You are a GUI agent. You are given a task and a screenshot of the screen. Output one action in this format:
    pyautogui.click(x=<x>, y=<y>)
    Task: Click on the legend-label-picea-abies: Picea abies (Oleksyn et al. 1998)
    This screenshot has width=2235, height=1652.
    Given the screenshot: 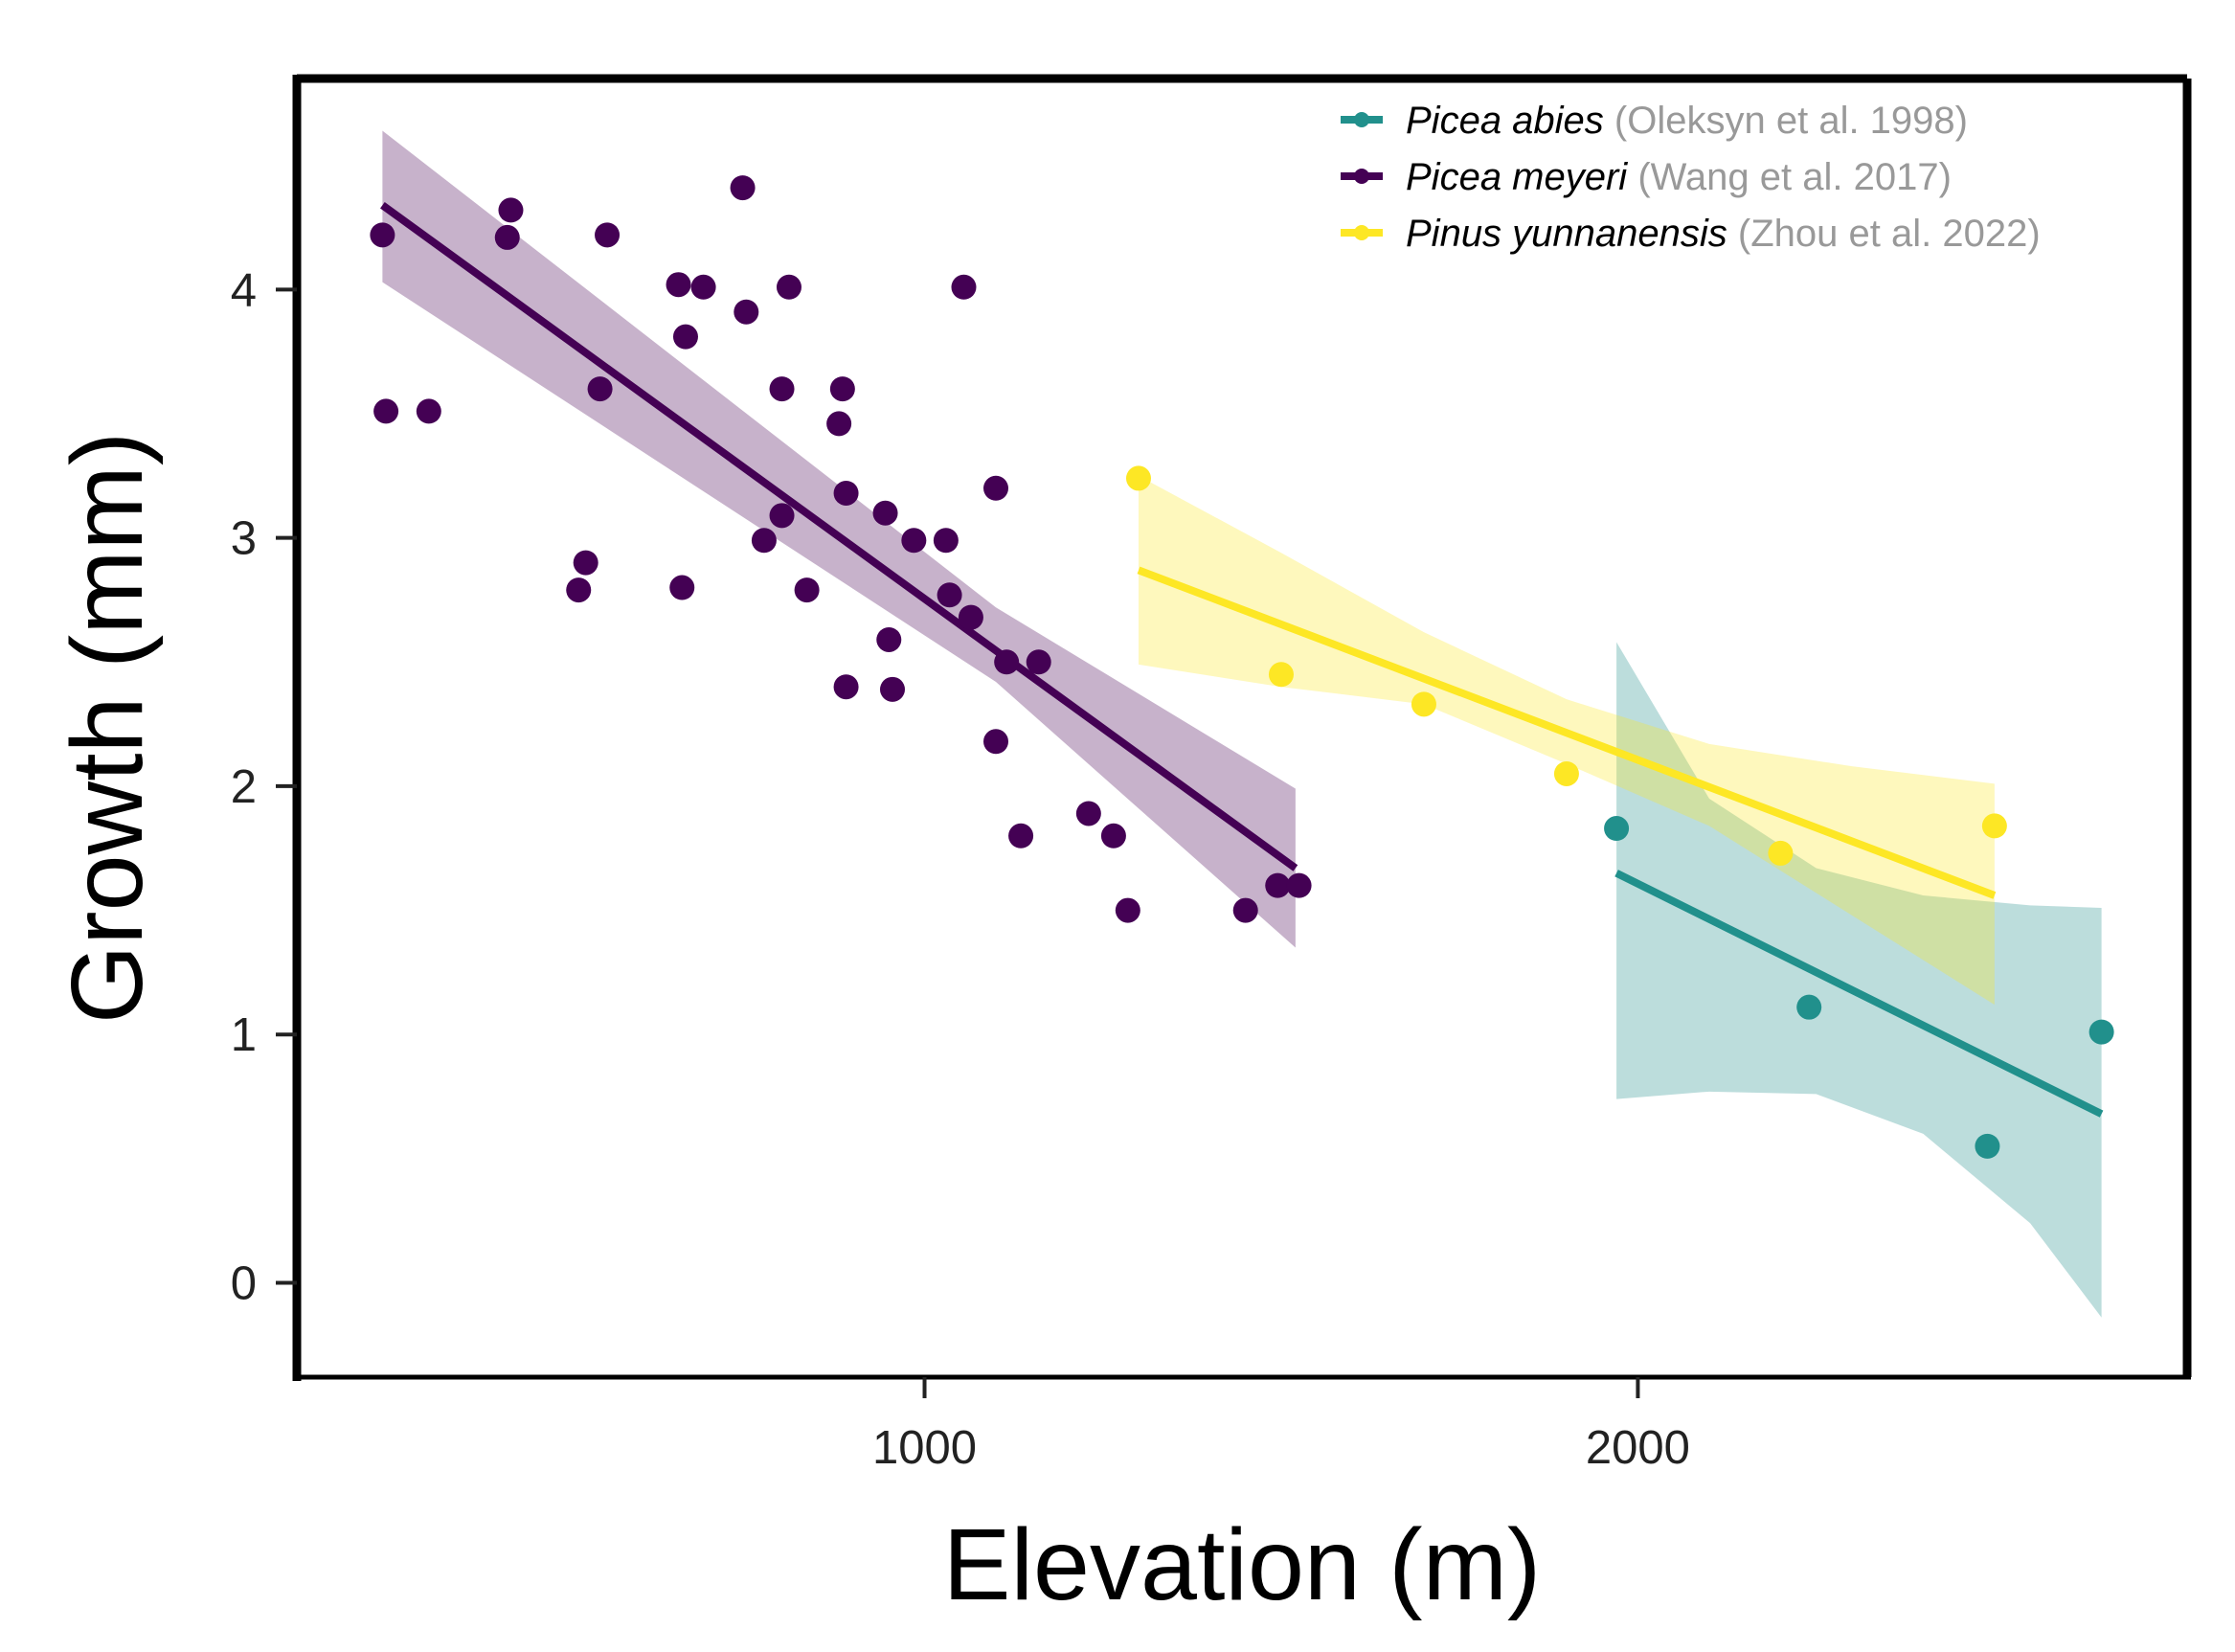 What is the action you would take?
    pyautogui.click(x=1687, y=121)
    